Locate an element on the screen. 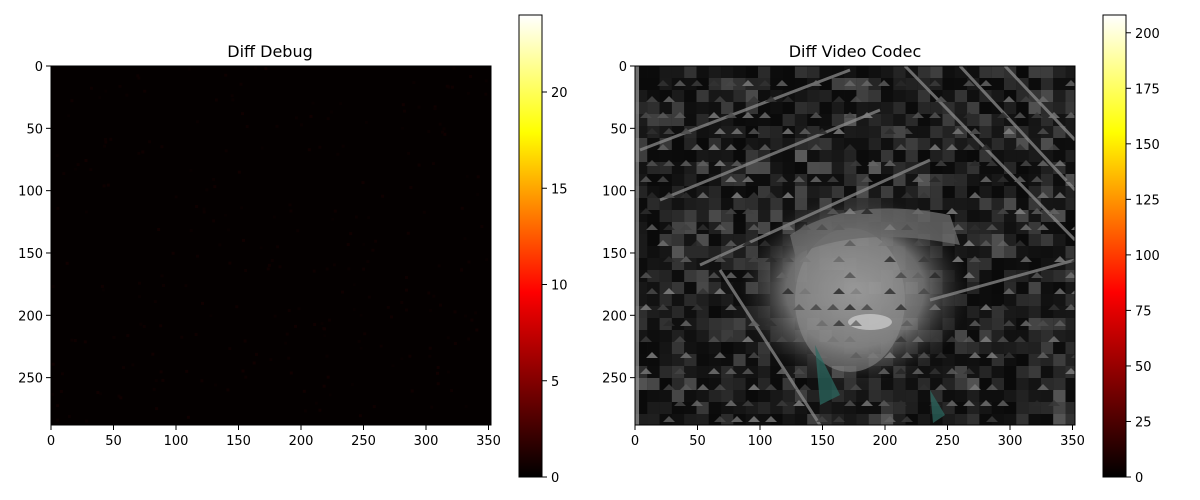 Image resolution: width=1200 pixels, height=500 pixels. y-tick-label: 0 is located at coordinates (39, 67).